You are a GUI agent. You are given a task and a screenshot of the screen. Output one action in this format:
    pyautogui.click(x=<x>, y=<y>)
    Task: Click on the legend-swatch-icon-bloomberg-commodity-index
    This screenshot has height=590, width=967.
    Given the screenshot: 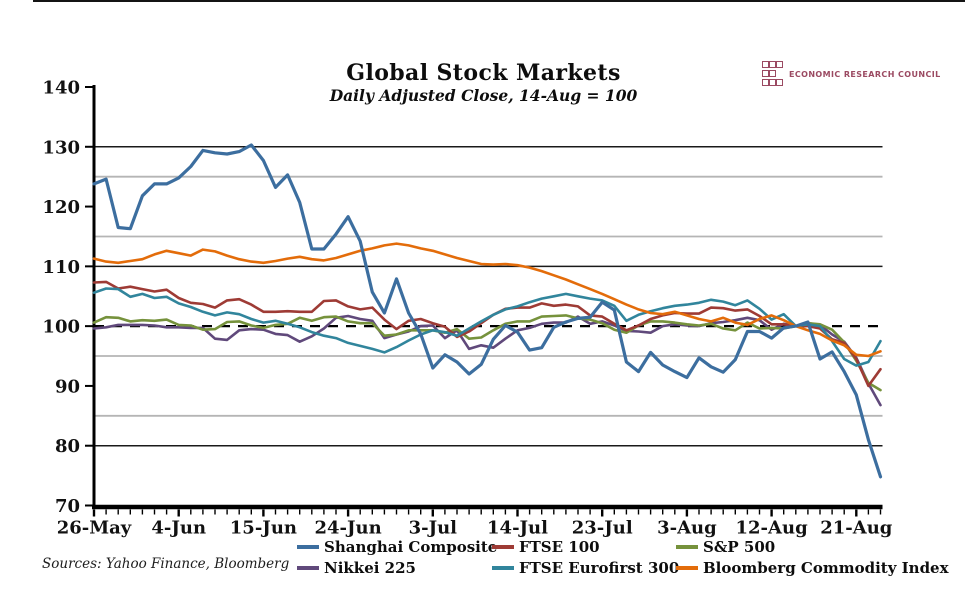 What is the action you would take?
    pyautogui.click(x=687, y=568)
    